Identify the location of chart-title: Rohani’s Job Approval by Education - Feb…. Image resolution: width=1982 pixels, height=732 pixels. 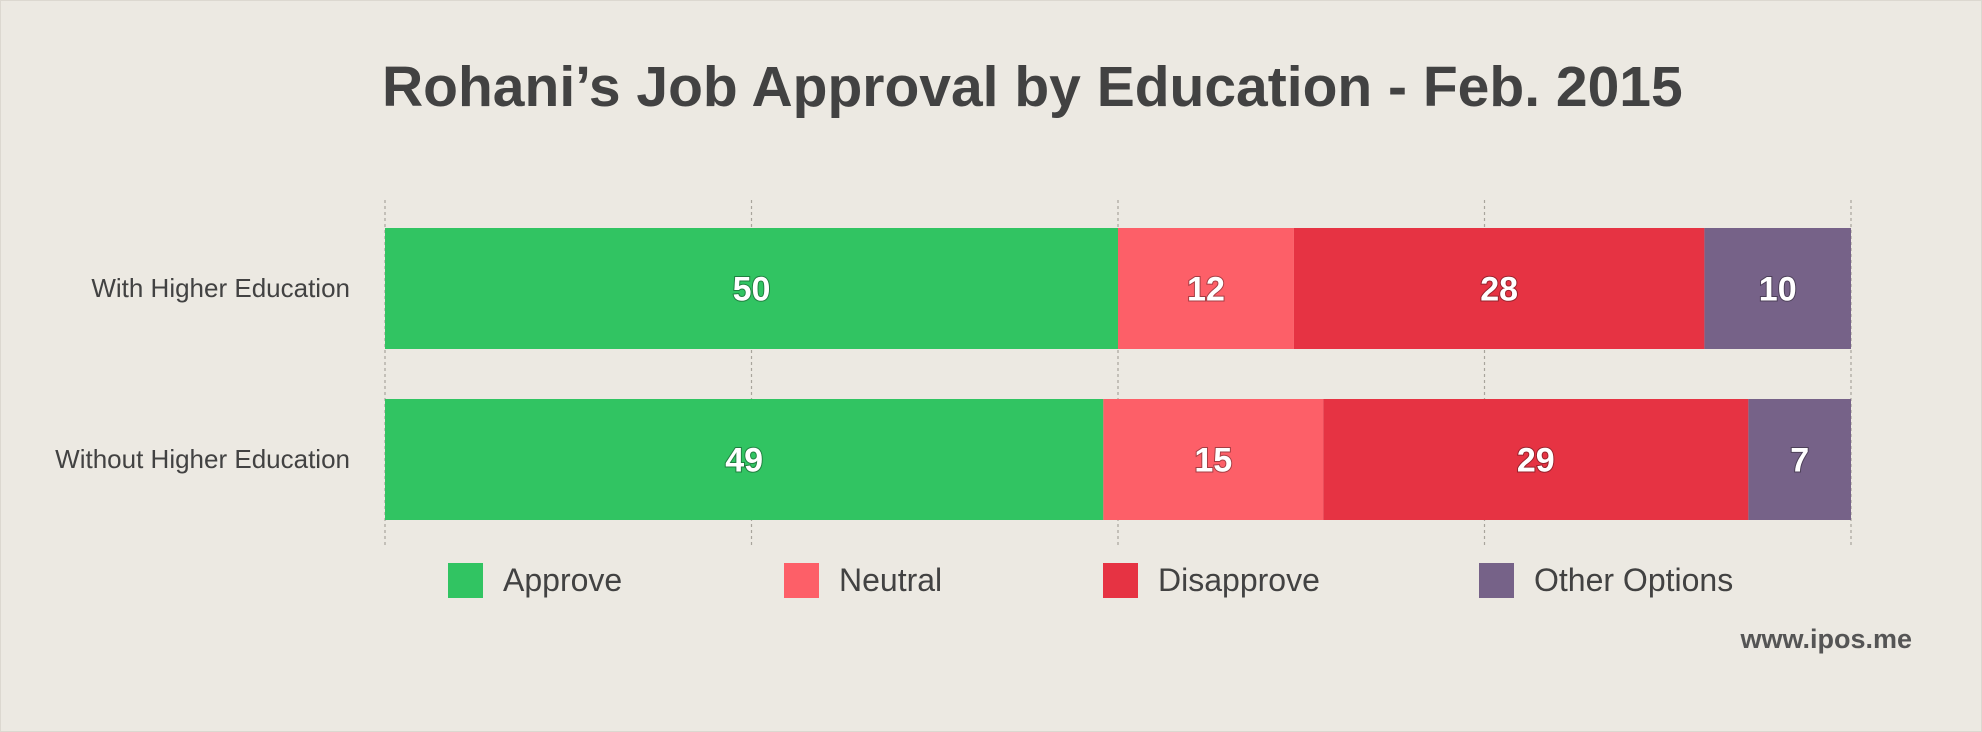
(1032, 87).